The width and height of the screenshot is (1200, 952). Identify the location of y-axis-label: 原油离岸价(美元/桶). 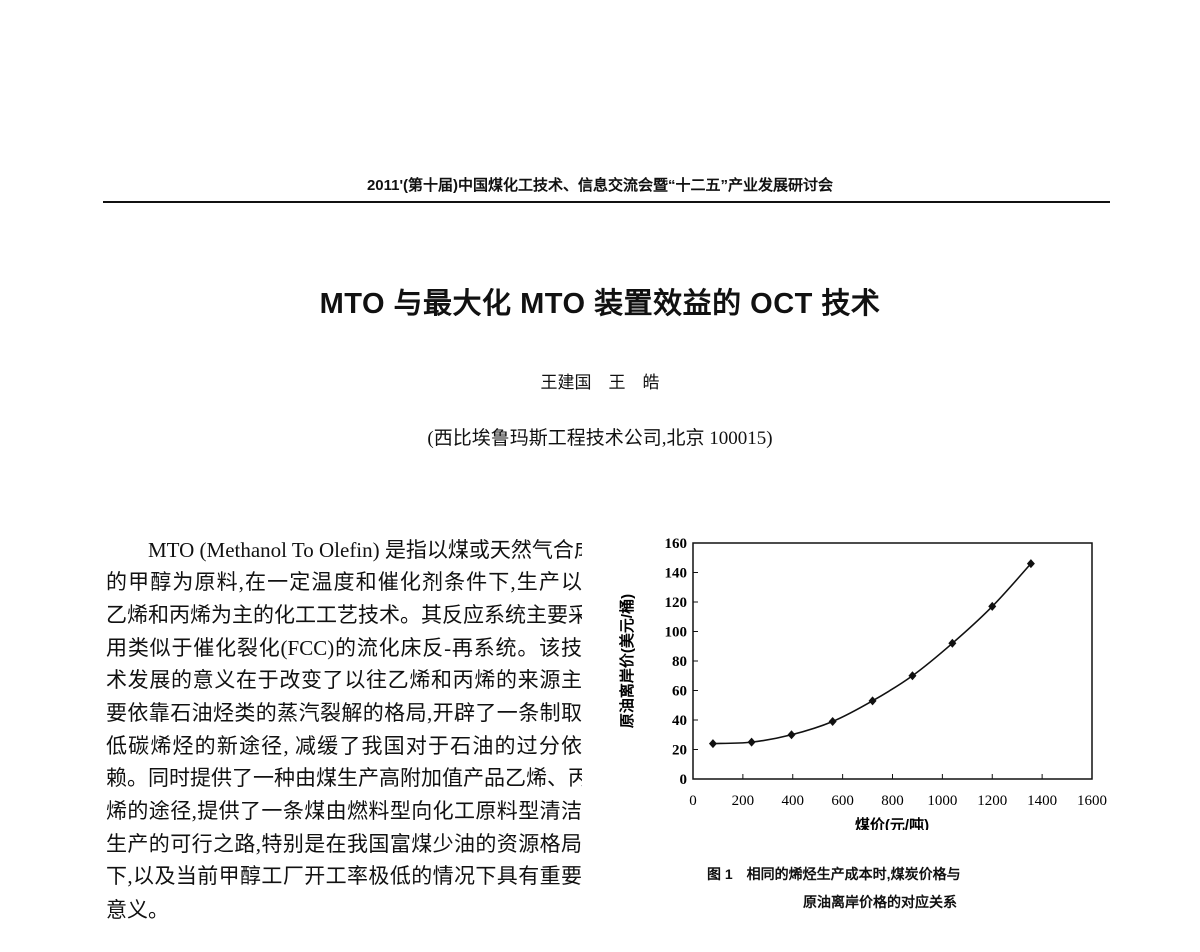
(627, 661).